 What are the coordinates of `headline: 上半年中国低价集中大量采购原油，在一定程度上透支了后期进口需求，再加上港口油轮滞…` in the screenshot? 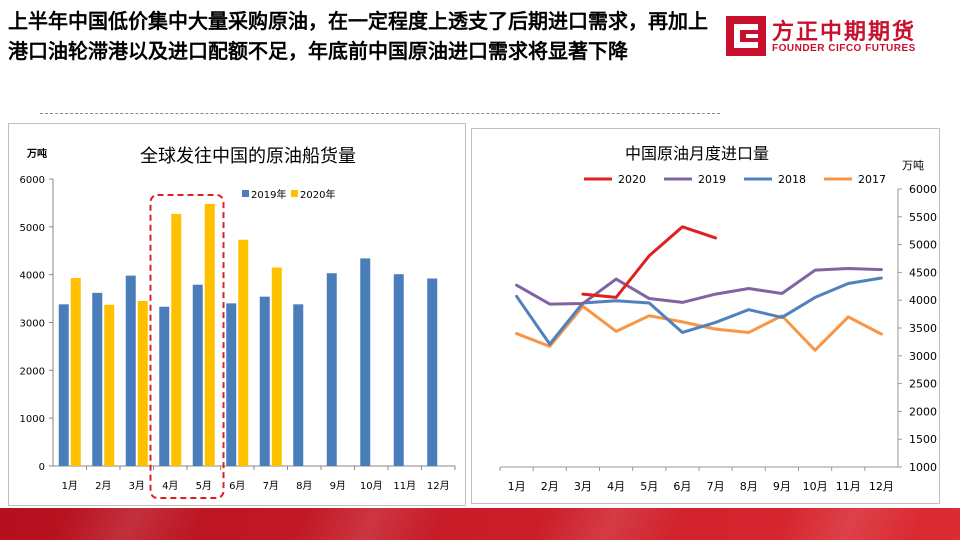 It's located at (358, 36).